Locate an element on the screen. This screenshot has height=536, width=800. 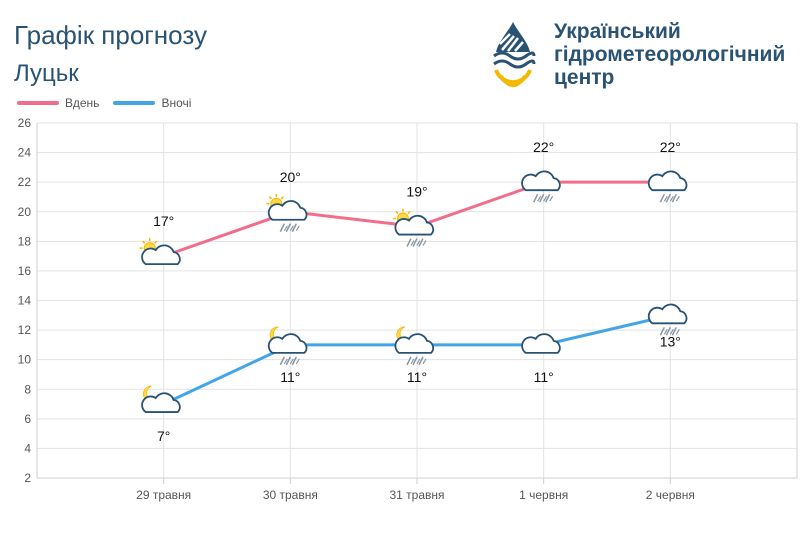
org-name-line2: гідрометеорологічний is located at coordinates (670, 54).